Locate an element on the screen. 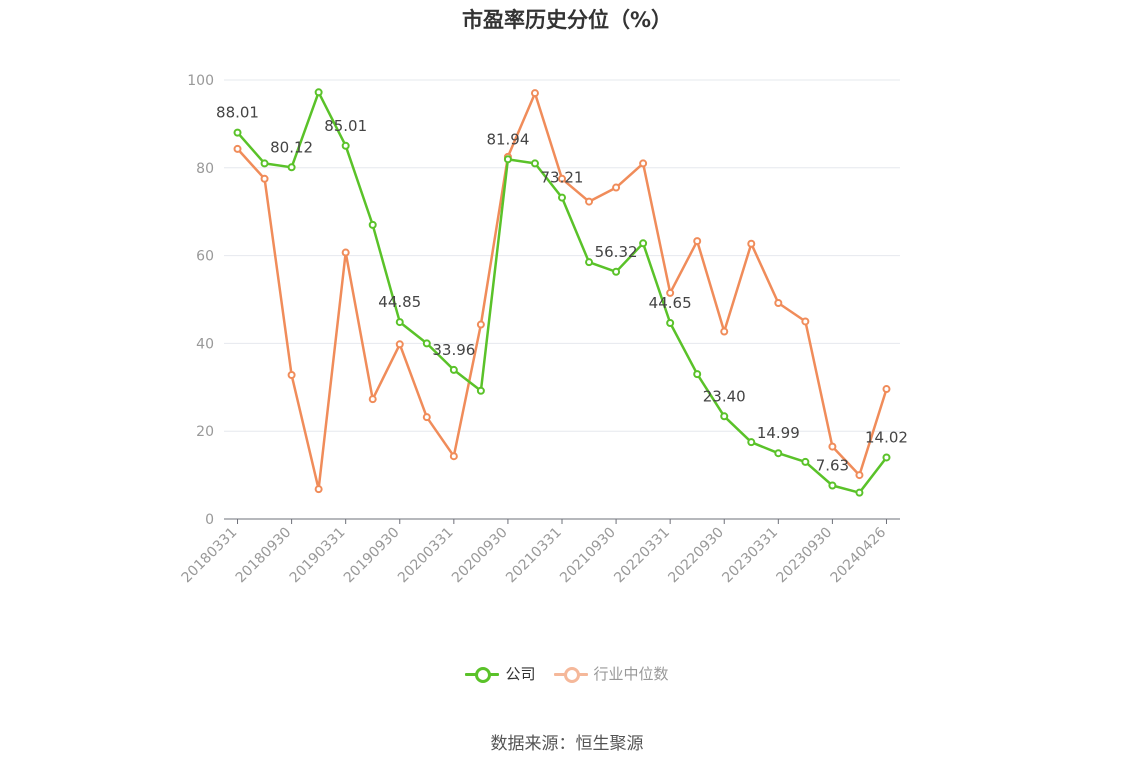 Image resolution: width=1134 pixels, height=766 pixels. data-label: 73.21 is located at coordinates (562, 178).